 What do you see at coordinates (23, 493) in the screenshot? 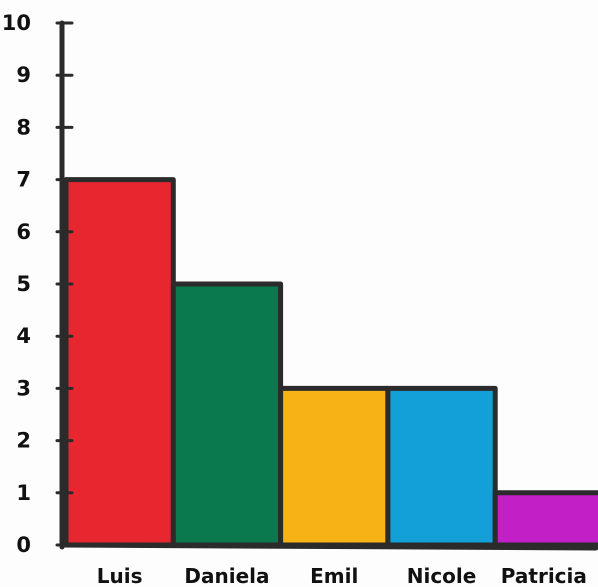
I see `y-tick-label-1: 1` at bounding box center [23, 493].